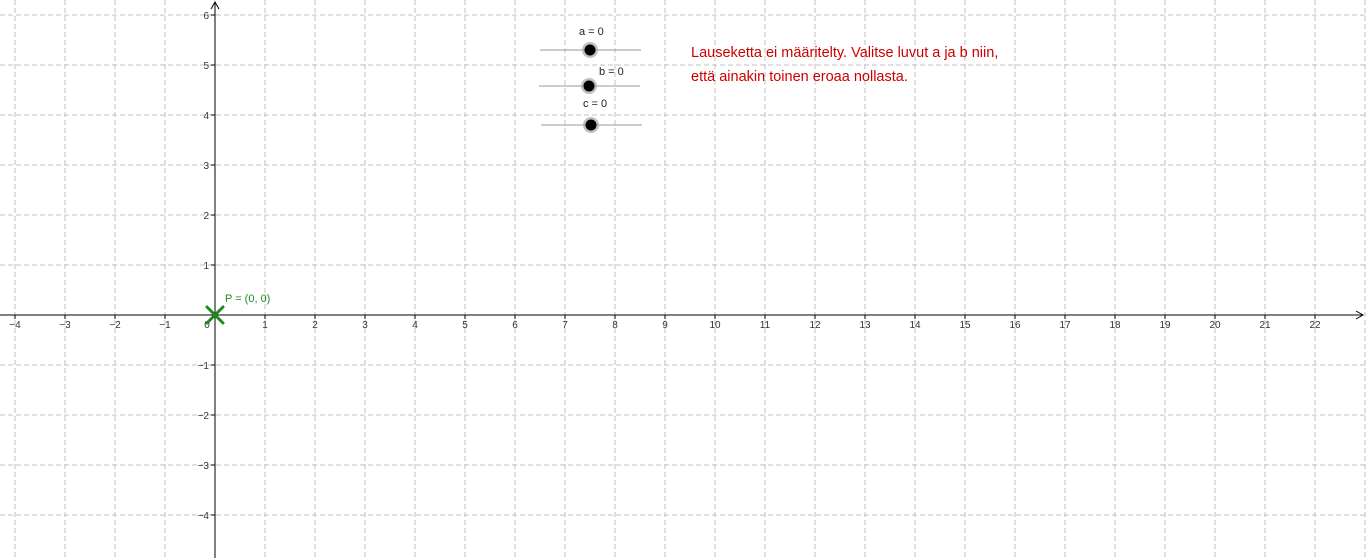  Describe the element at coordinates (215, 5) in the screenshot. I see `y-axis-arrow-icon` at that location.